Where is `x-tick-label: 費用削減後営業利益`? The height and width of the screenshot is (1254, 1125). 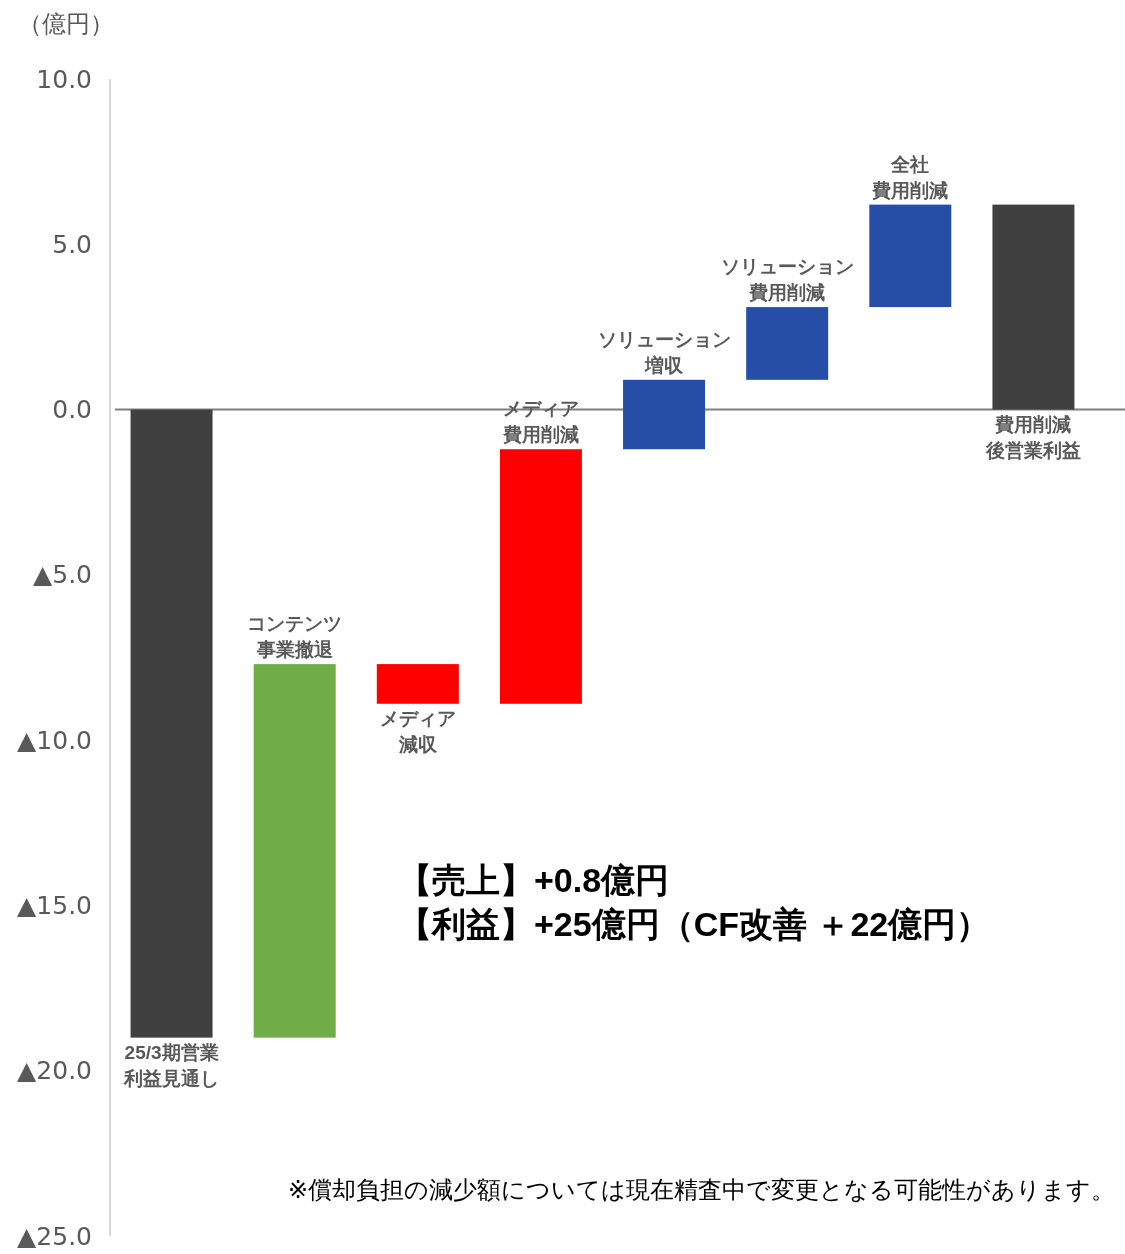
x-tick-label: 費用削減後営業利益 is located at coordinates (1032, 437).